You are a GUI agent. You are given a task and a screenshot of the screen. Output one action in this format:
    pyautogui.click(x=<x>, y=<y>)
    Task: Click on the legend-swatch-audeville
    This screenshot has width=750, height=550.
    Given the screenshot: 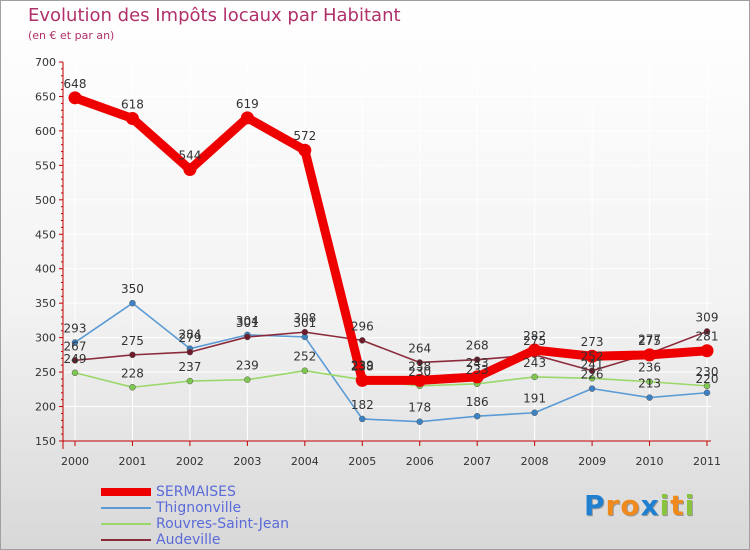 What is the action you would take?
    pyautogui.click(x=126, y=540)
    